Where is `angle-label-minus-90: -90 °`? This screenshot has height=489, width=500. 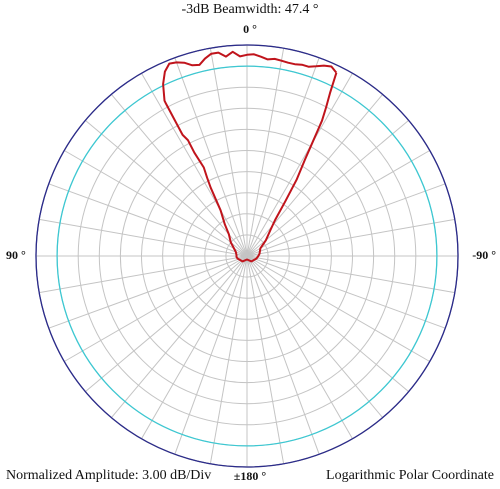
angle-label-minus-90: -90 ° is located at coordinates (484, 255).